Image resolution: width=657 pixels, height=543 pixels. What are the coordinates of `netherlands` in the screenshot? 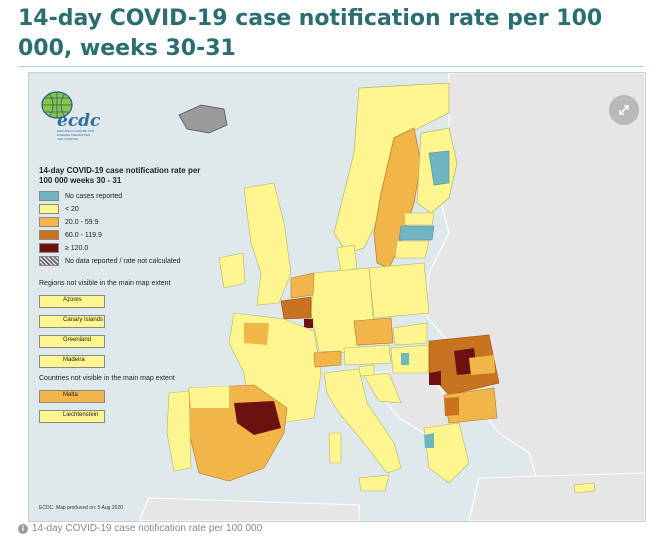 It's located at (302, 285).